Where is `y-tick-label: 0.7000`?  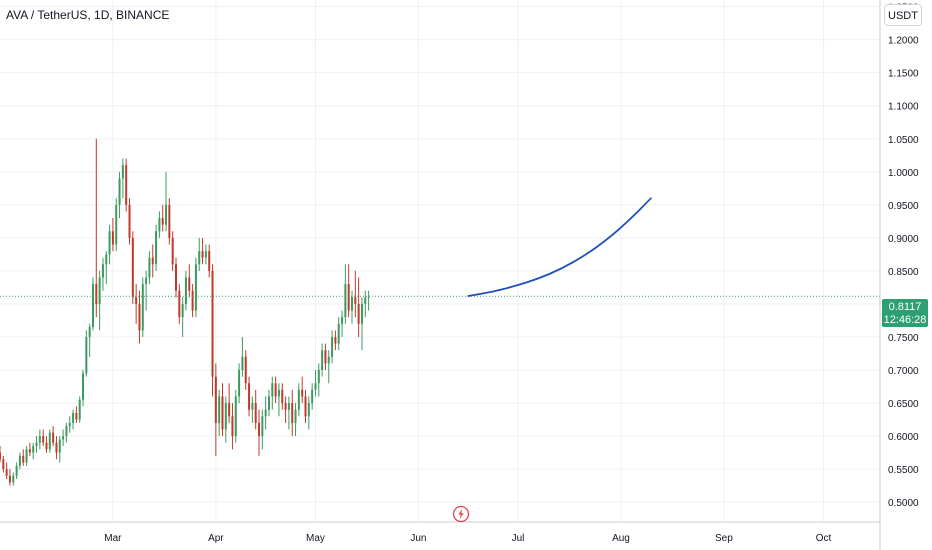
y-tick-label: 0.7000 is located at coordinates (903, 371).